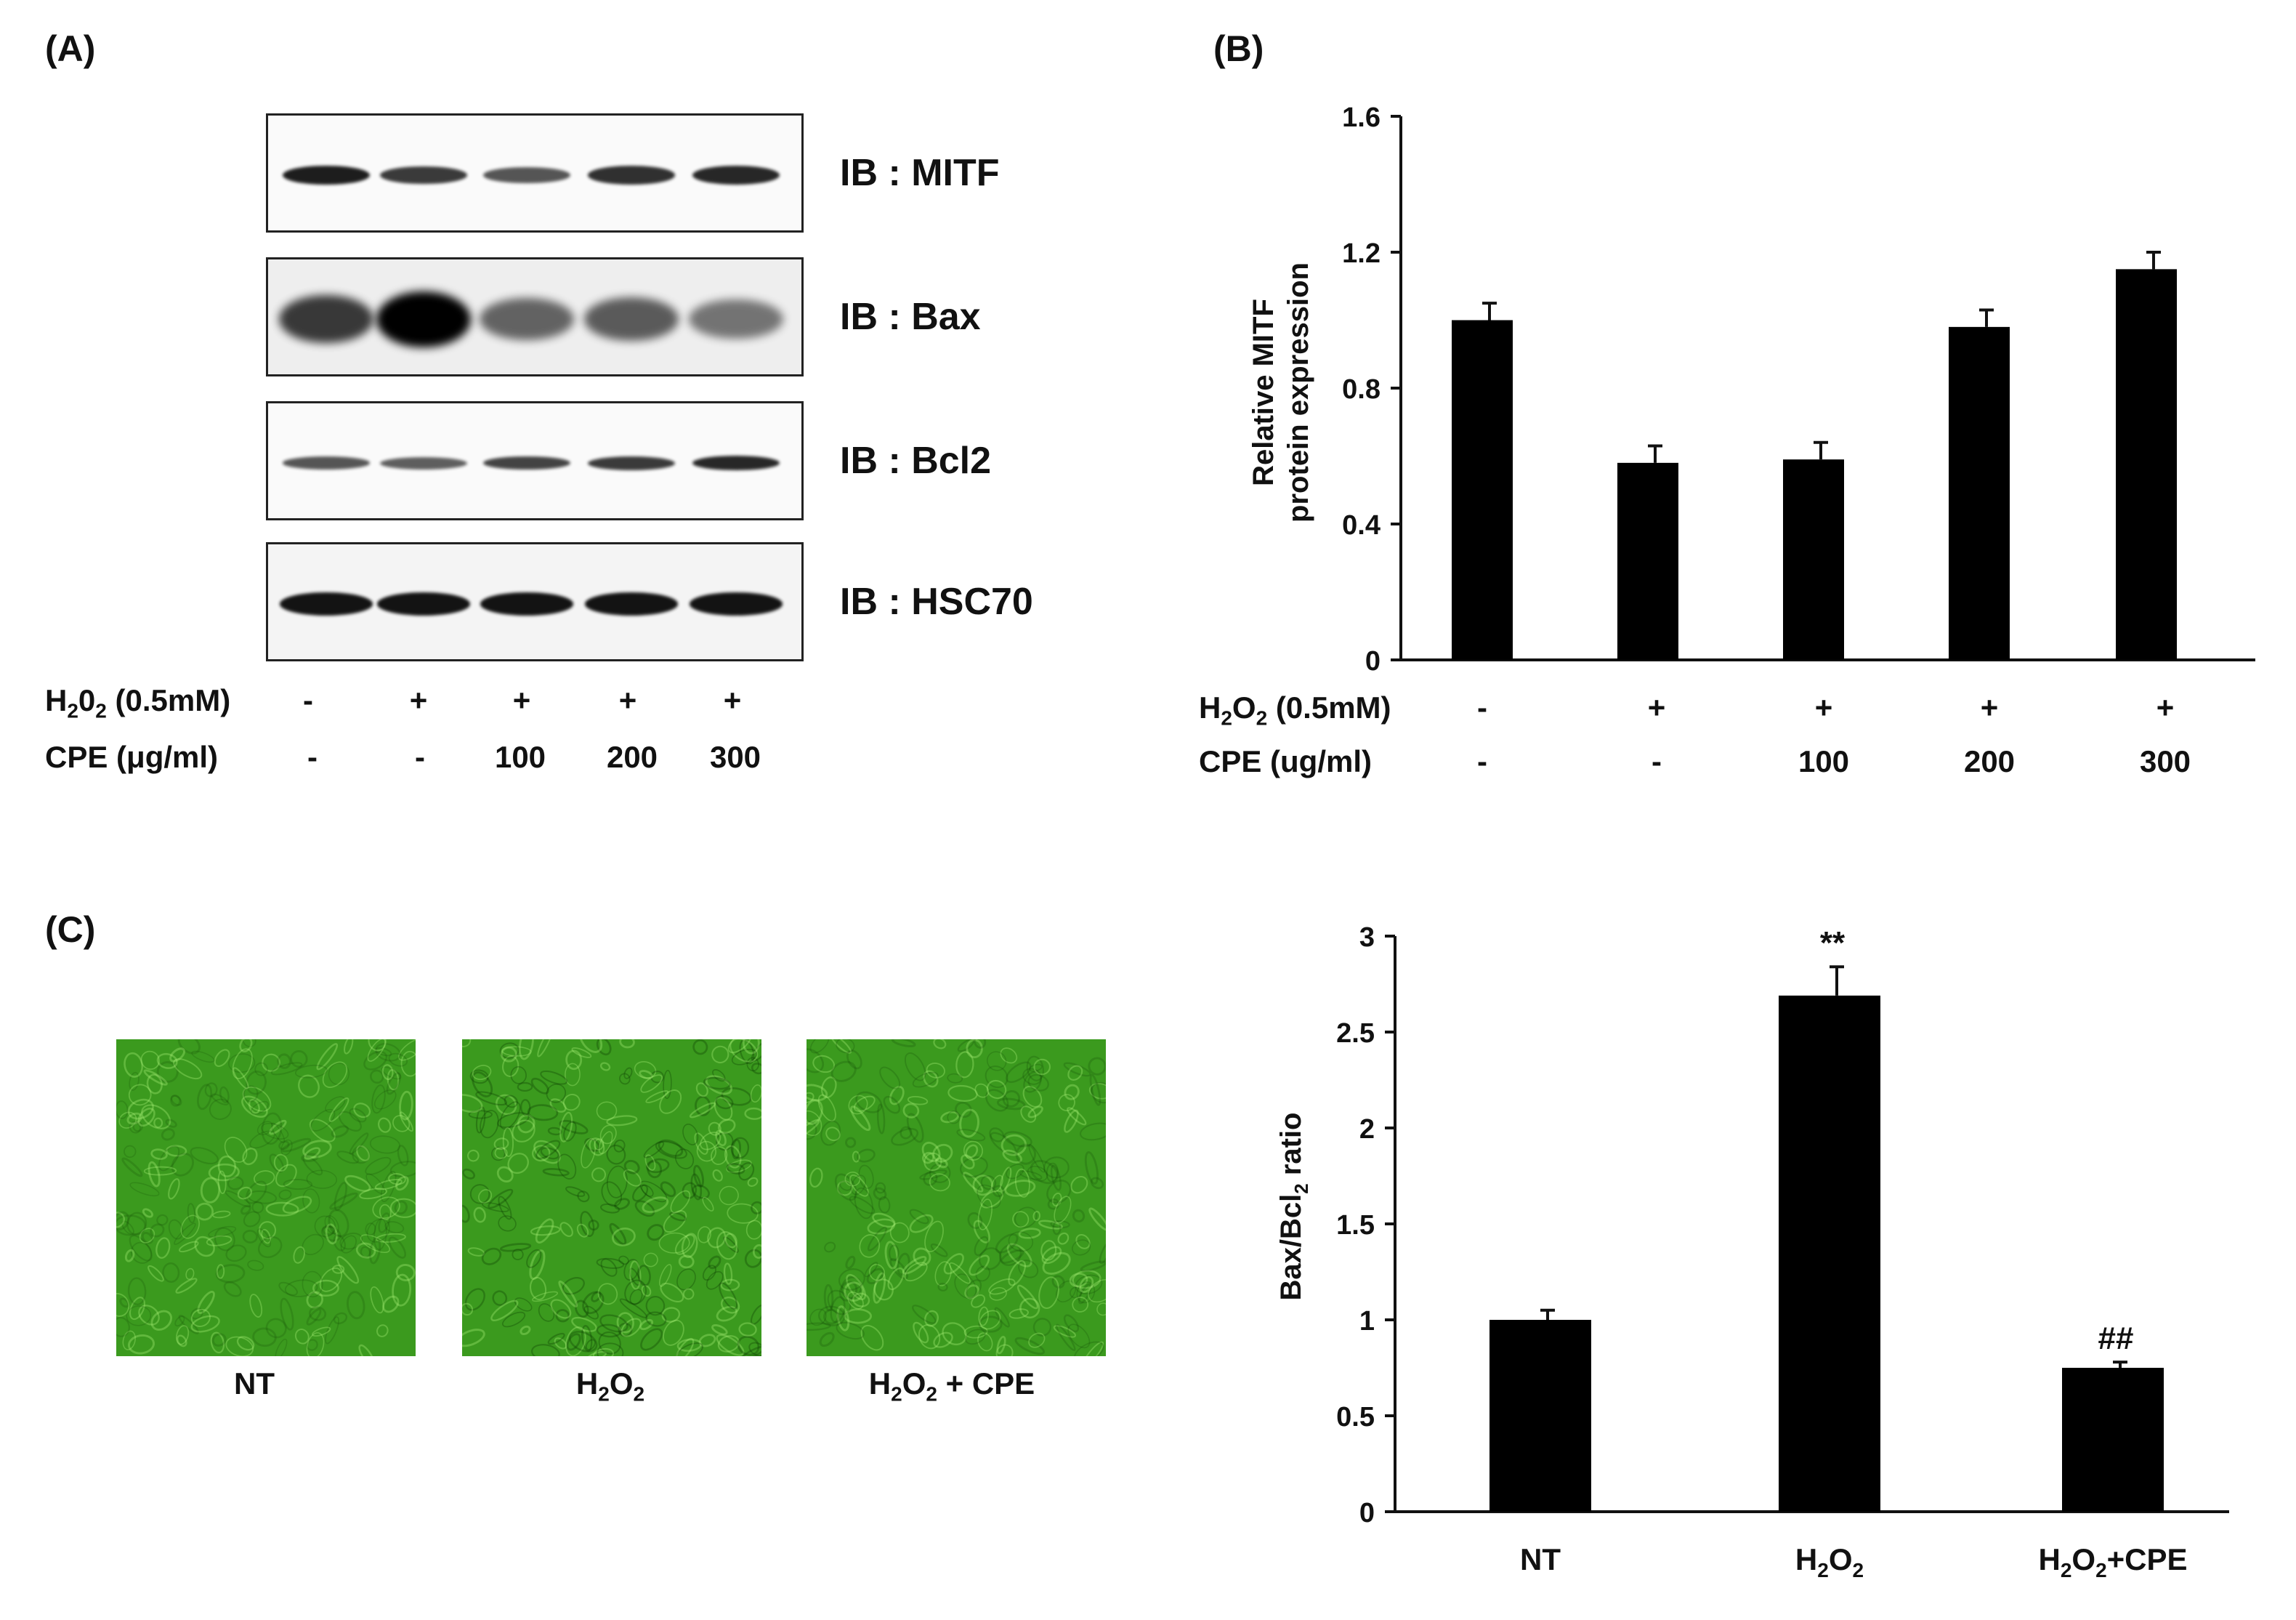  What do you see at coordinates (1482, 761) in the screenshot?
I see `cpe-value: -` at bounding box center [1482, 761].